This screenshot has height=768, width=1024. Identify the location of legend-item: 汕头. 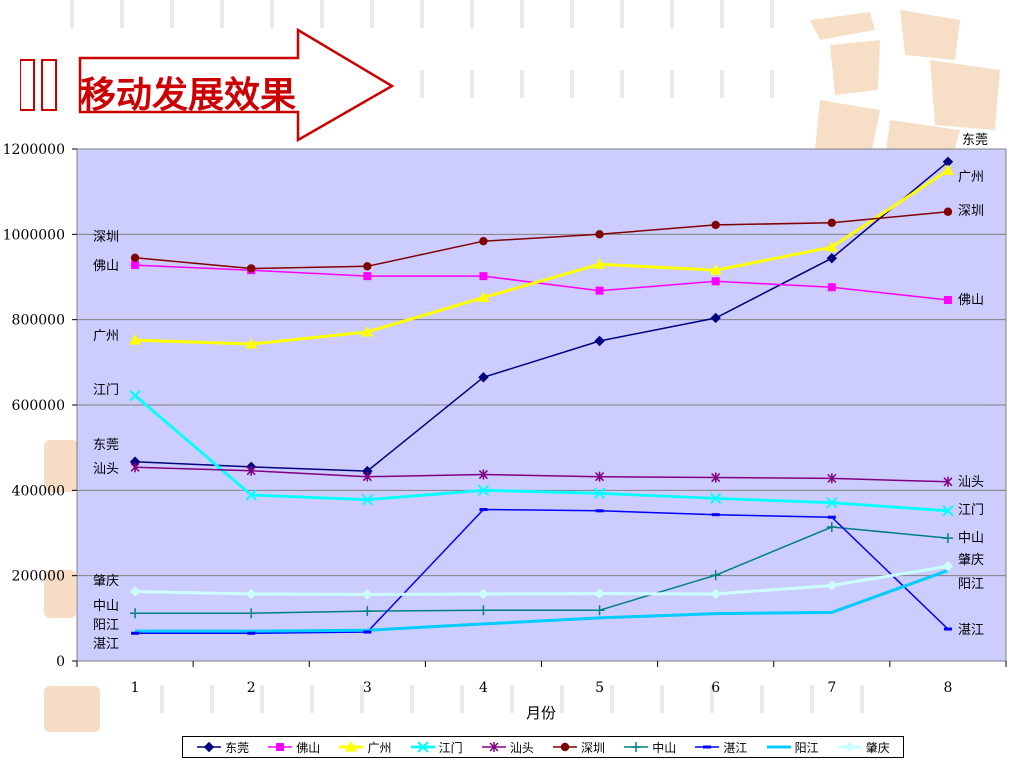
(507, 747).